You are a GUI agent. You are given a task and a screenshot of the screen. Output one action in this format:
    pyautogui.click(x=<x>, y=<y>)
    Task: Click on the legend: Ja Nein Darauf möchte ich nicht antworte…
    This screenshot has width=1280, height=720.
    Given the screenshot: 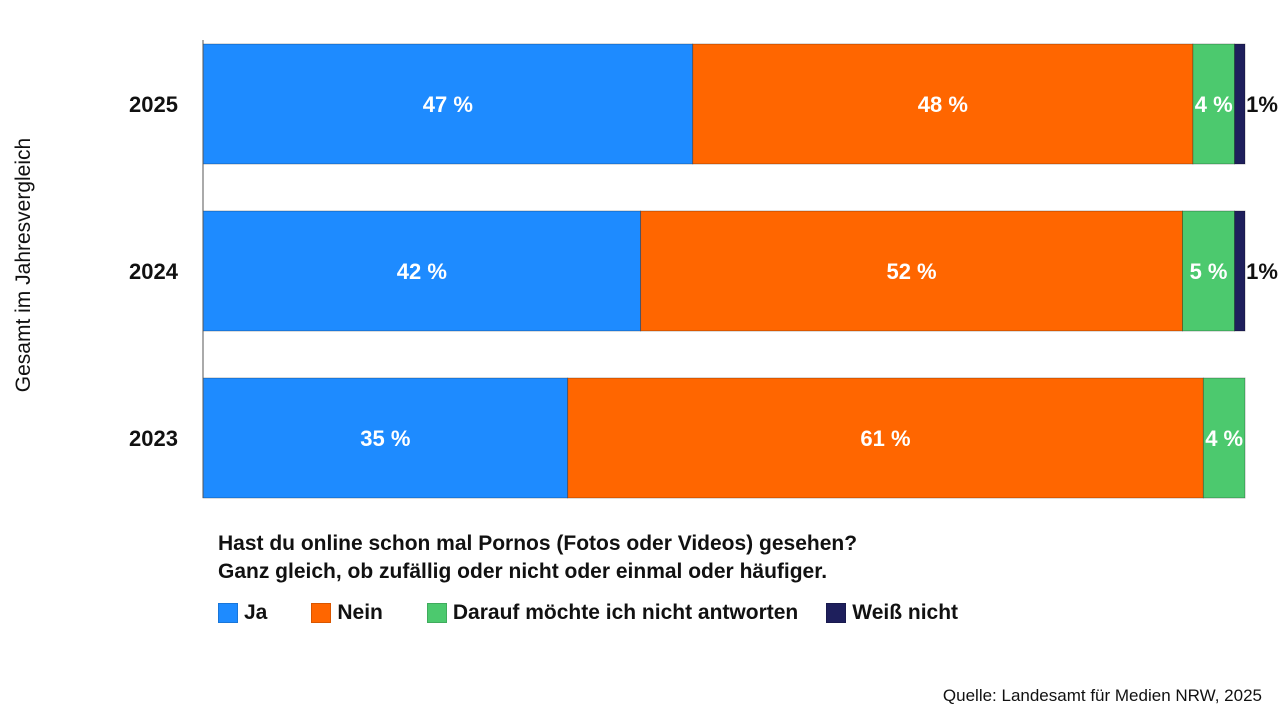 What is the action you would take?
    pyautogui.click(x=610, y=613)
    